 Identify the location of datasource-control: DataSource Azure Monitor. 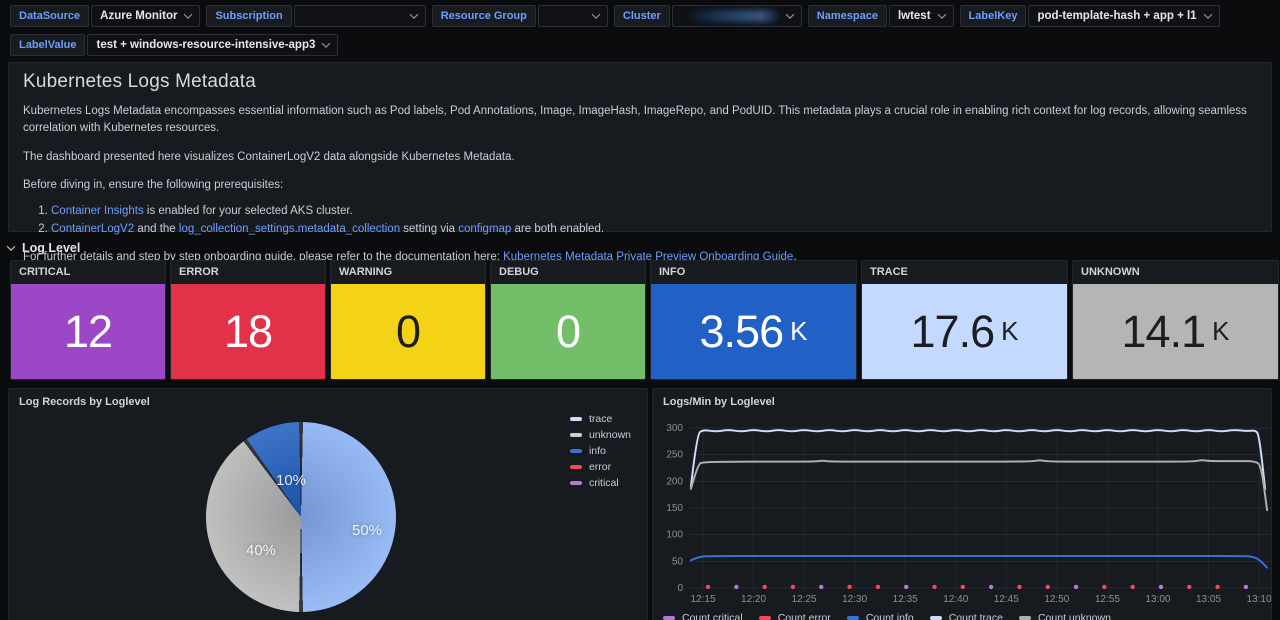
(105, 16).